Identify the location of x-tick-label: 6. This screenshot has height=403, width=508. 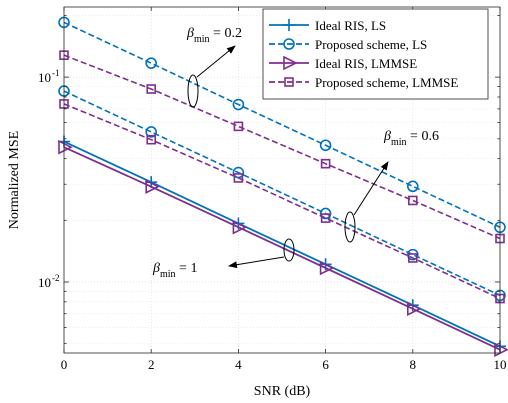
(325, 364).